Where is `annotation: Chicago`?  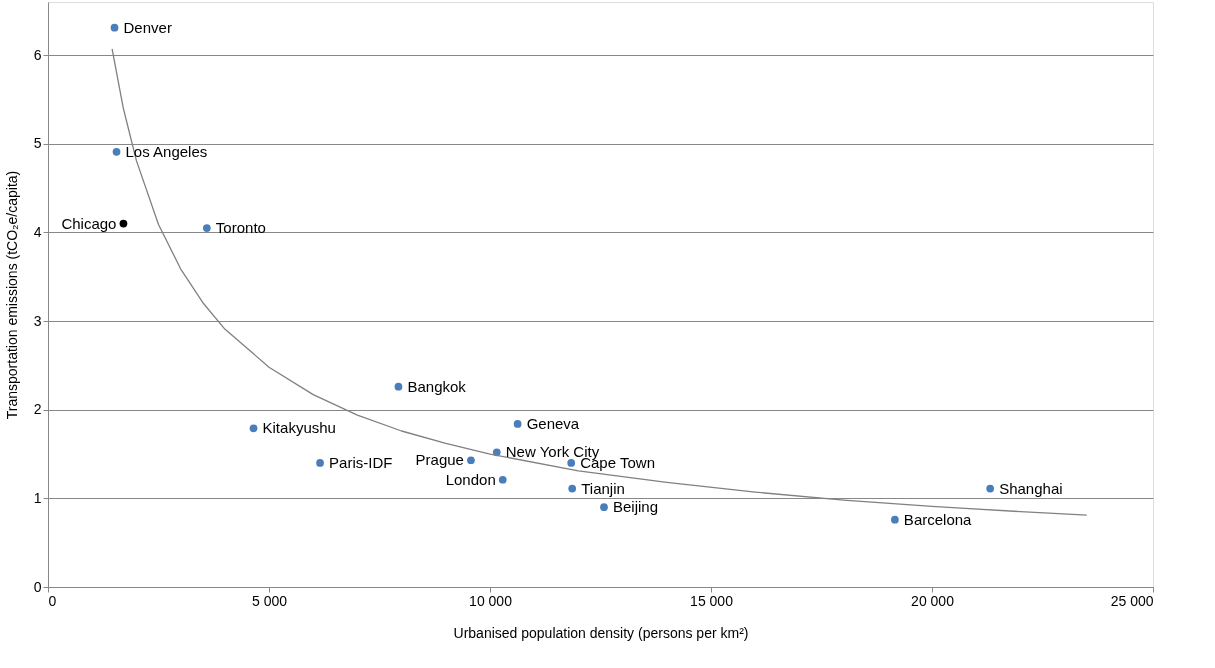
annotation: Chicago is located at coordinates (89, 223).